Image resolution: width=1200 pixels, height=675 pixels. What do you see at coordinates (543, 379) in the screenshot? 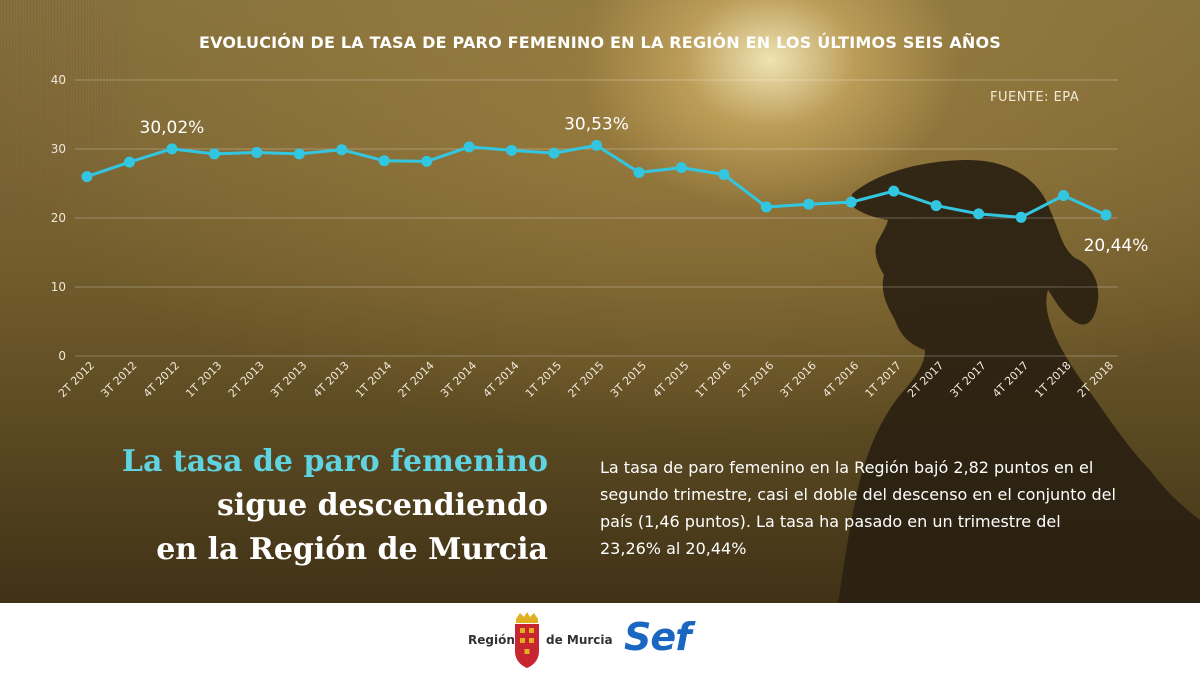
I see `x-tick-label: 1T 2015` at bounding box center [543, 379].